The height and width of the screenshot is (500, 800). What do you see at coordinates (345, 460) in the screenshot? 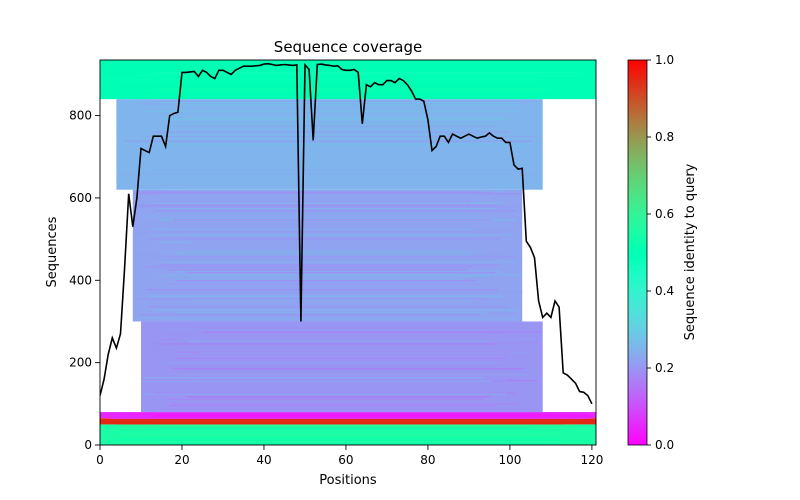
I see `x-tick-label: 60` at bounding box center [345, 460].